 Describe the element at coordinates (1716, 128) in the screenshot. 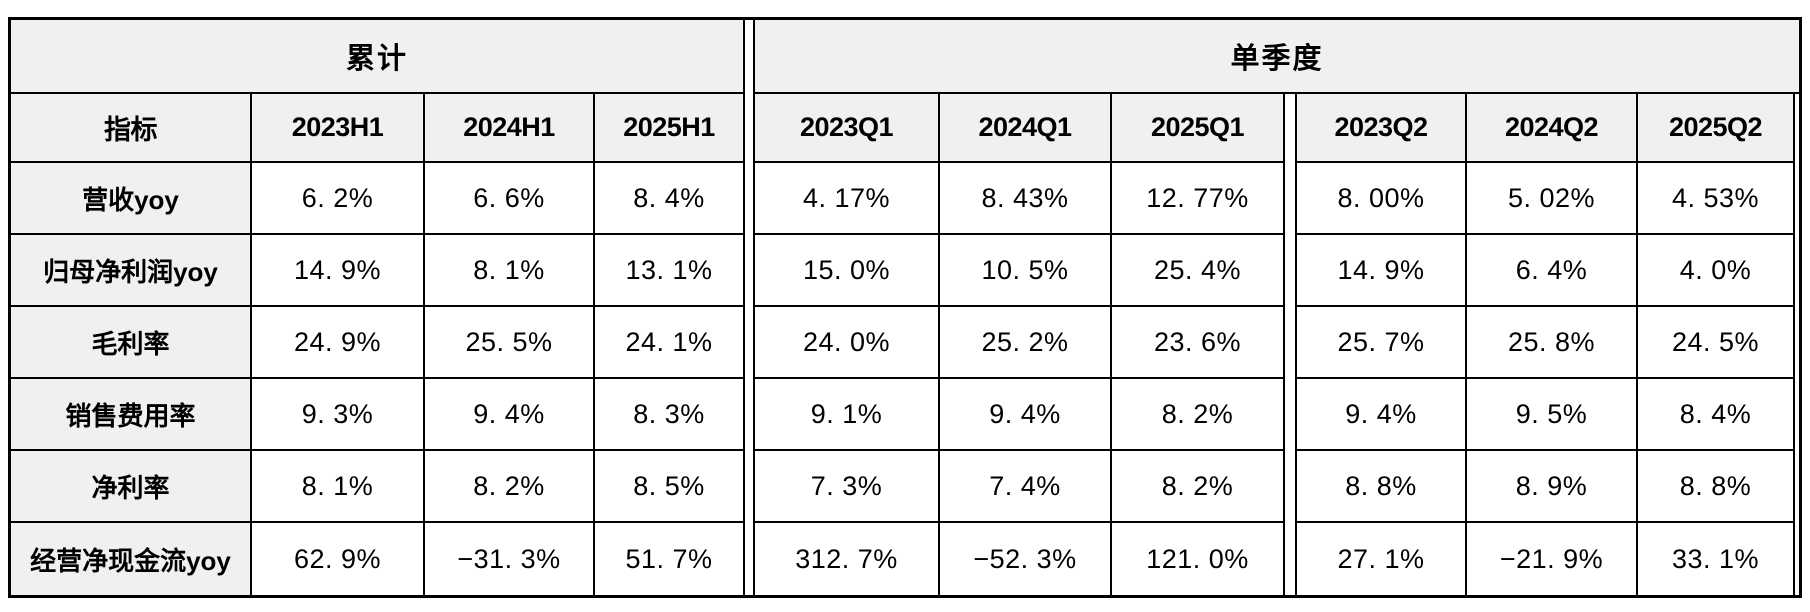

I see `col-header-2025q2: 2025Q2` at that location.